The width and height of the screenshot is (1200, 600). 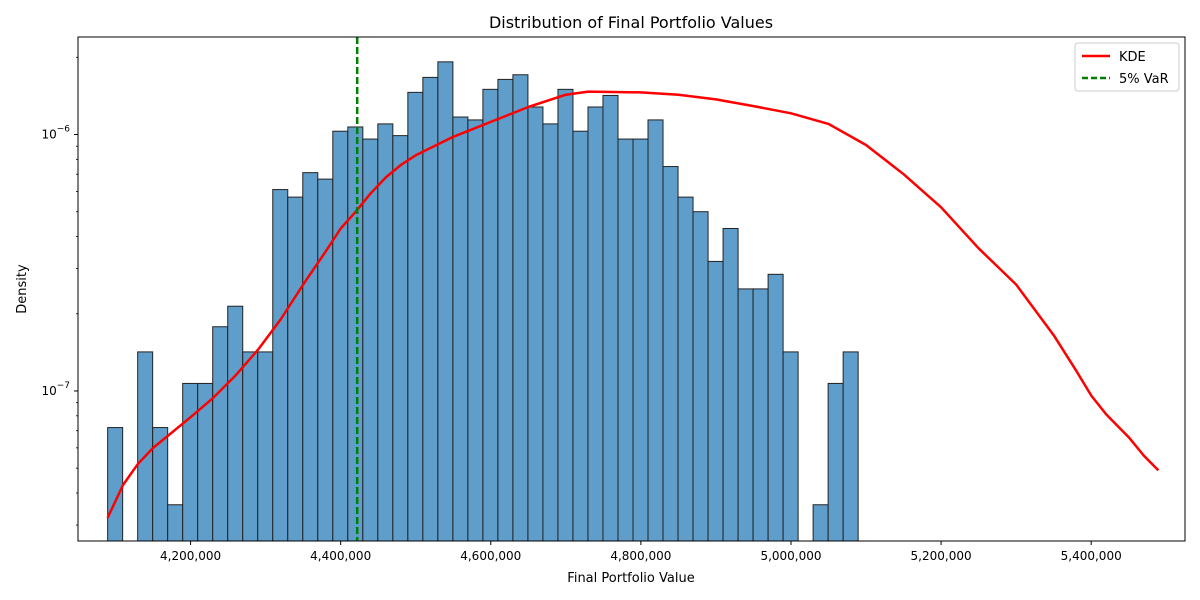 I want to click on y-axis: 10⁻⁷ 10⁻⁶, so click(x=59, y=291).